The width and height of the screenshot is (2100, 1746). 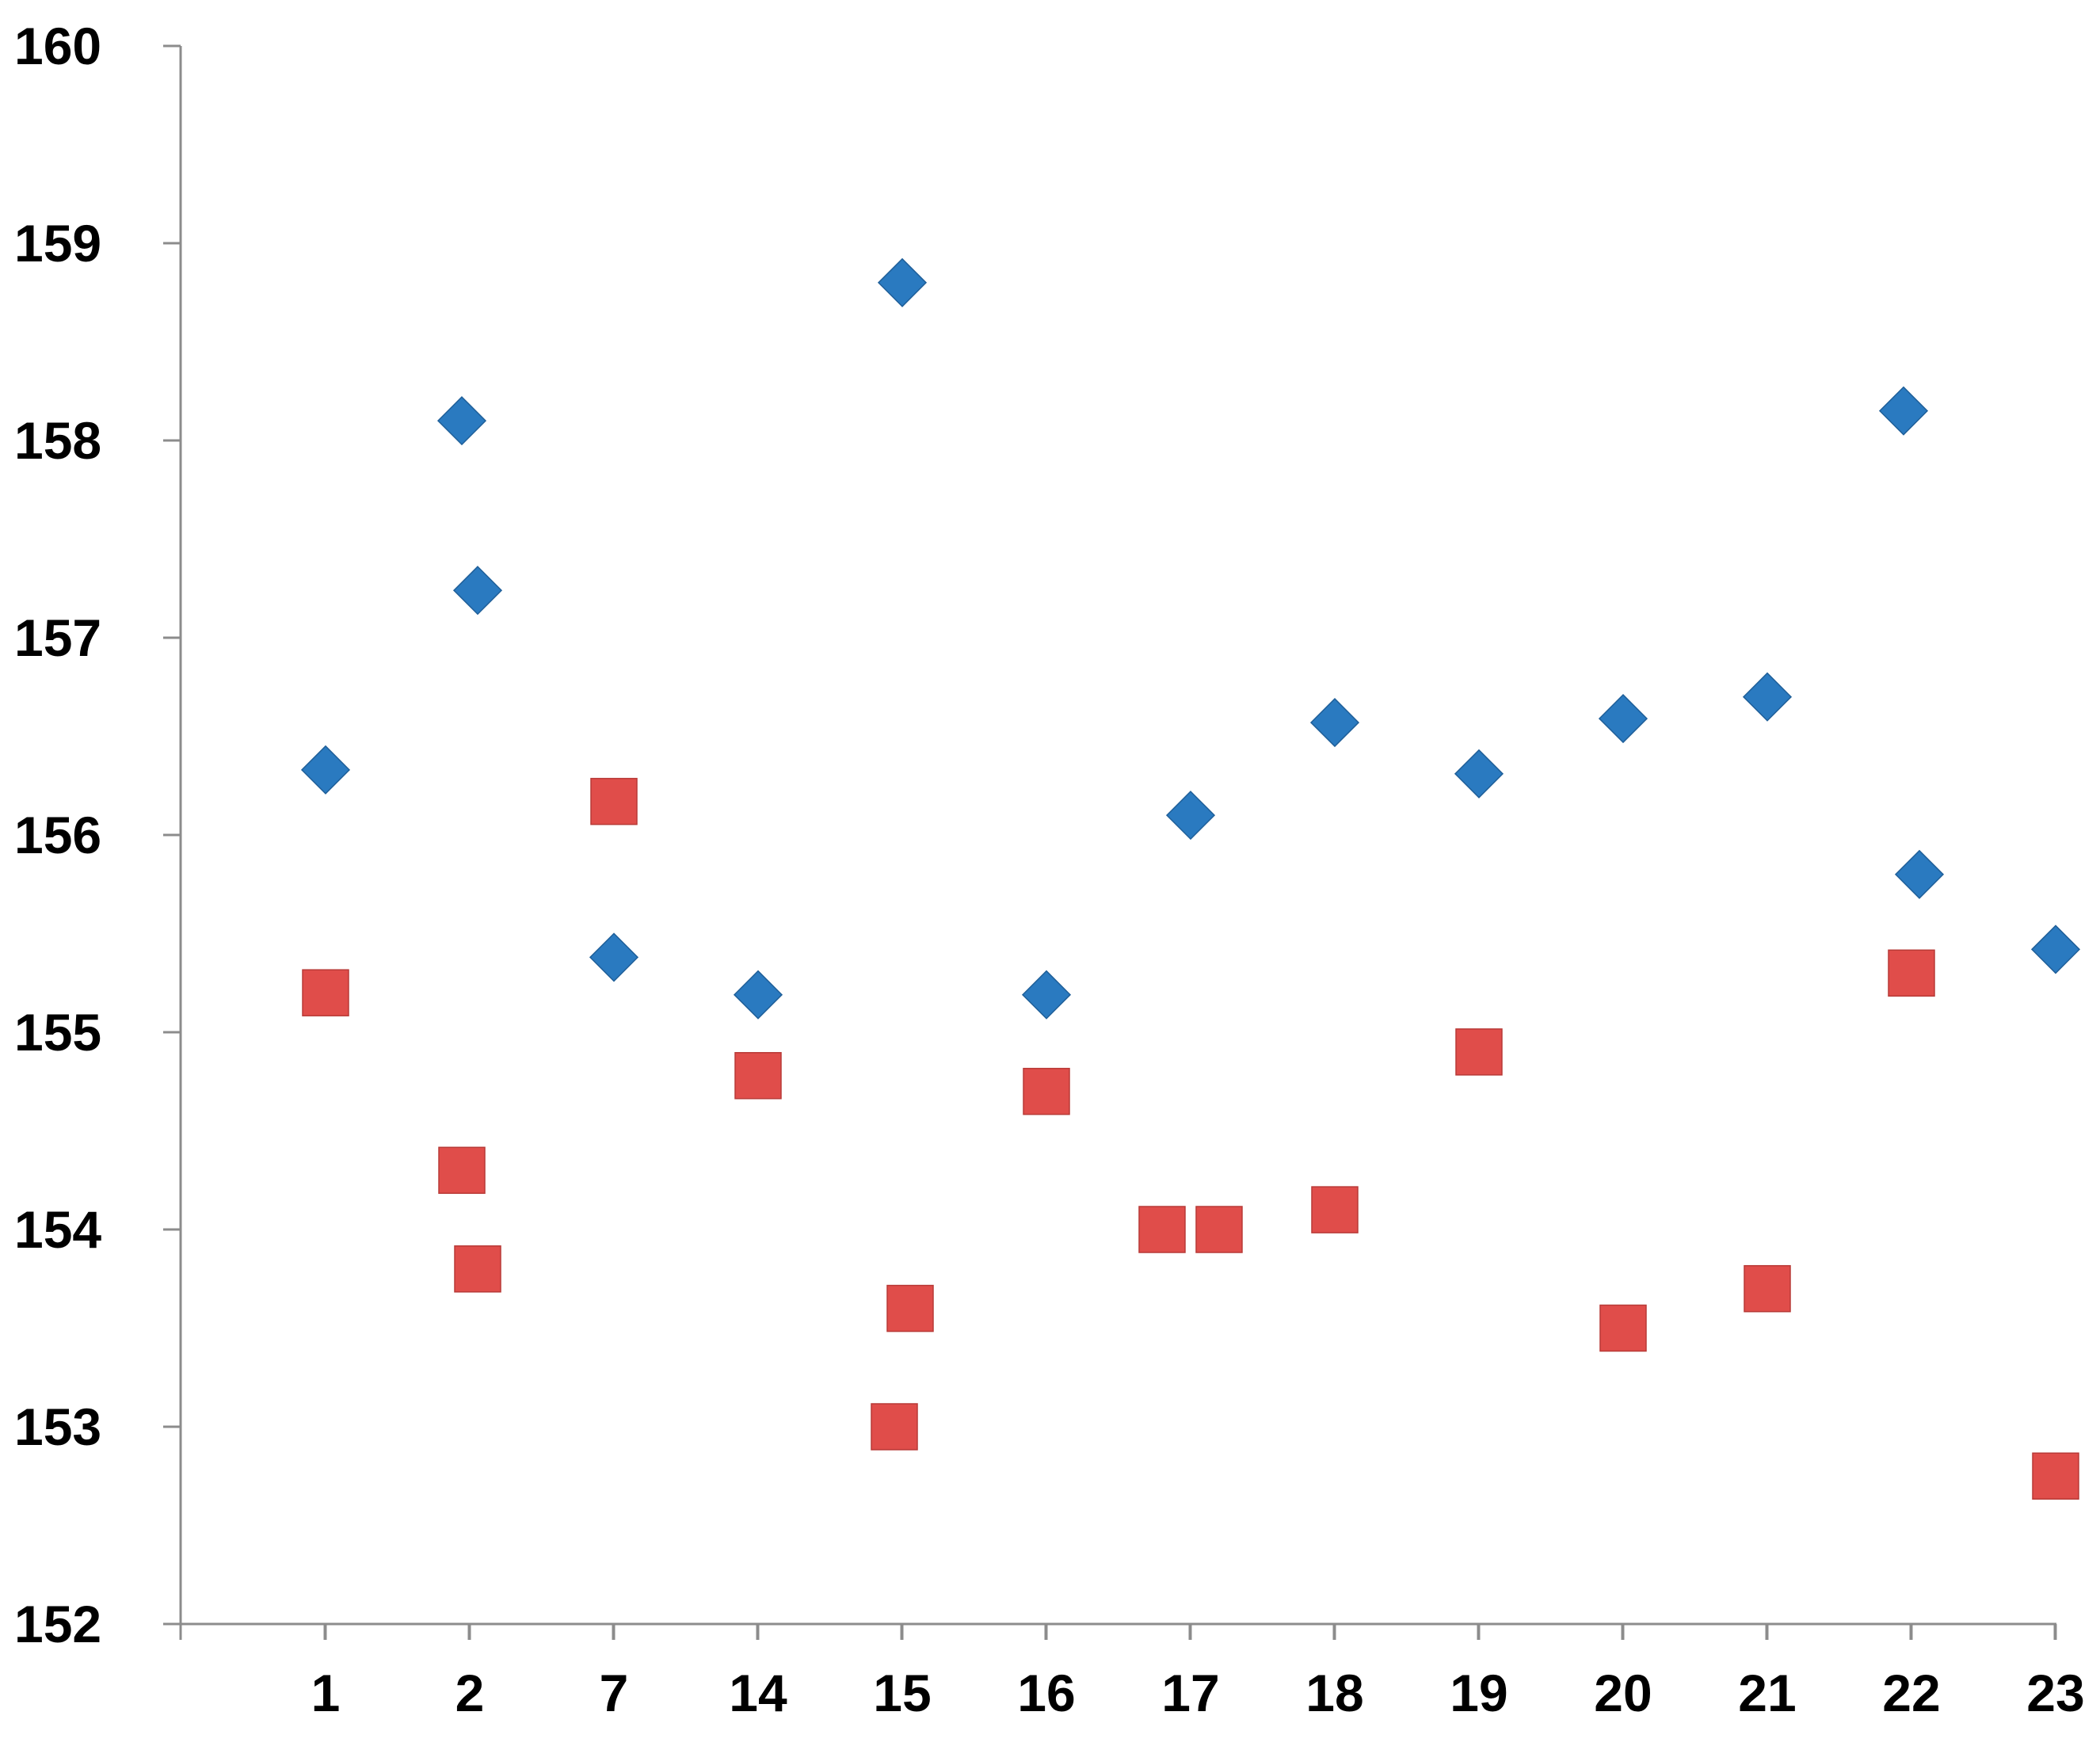 I want to click on y-tick-label: 156, so click(x=57, y=835).